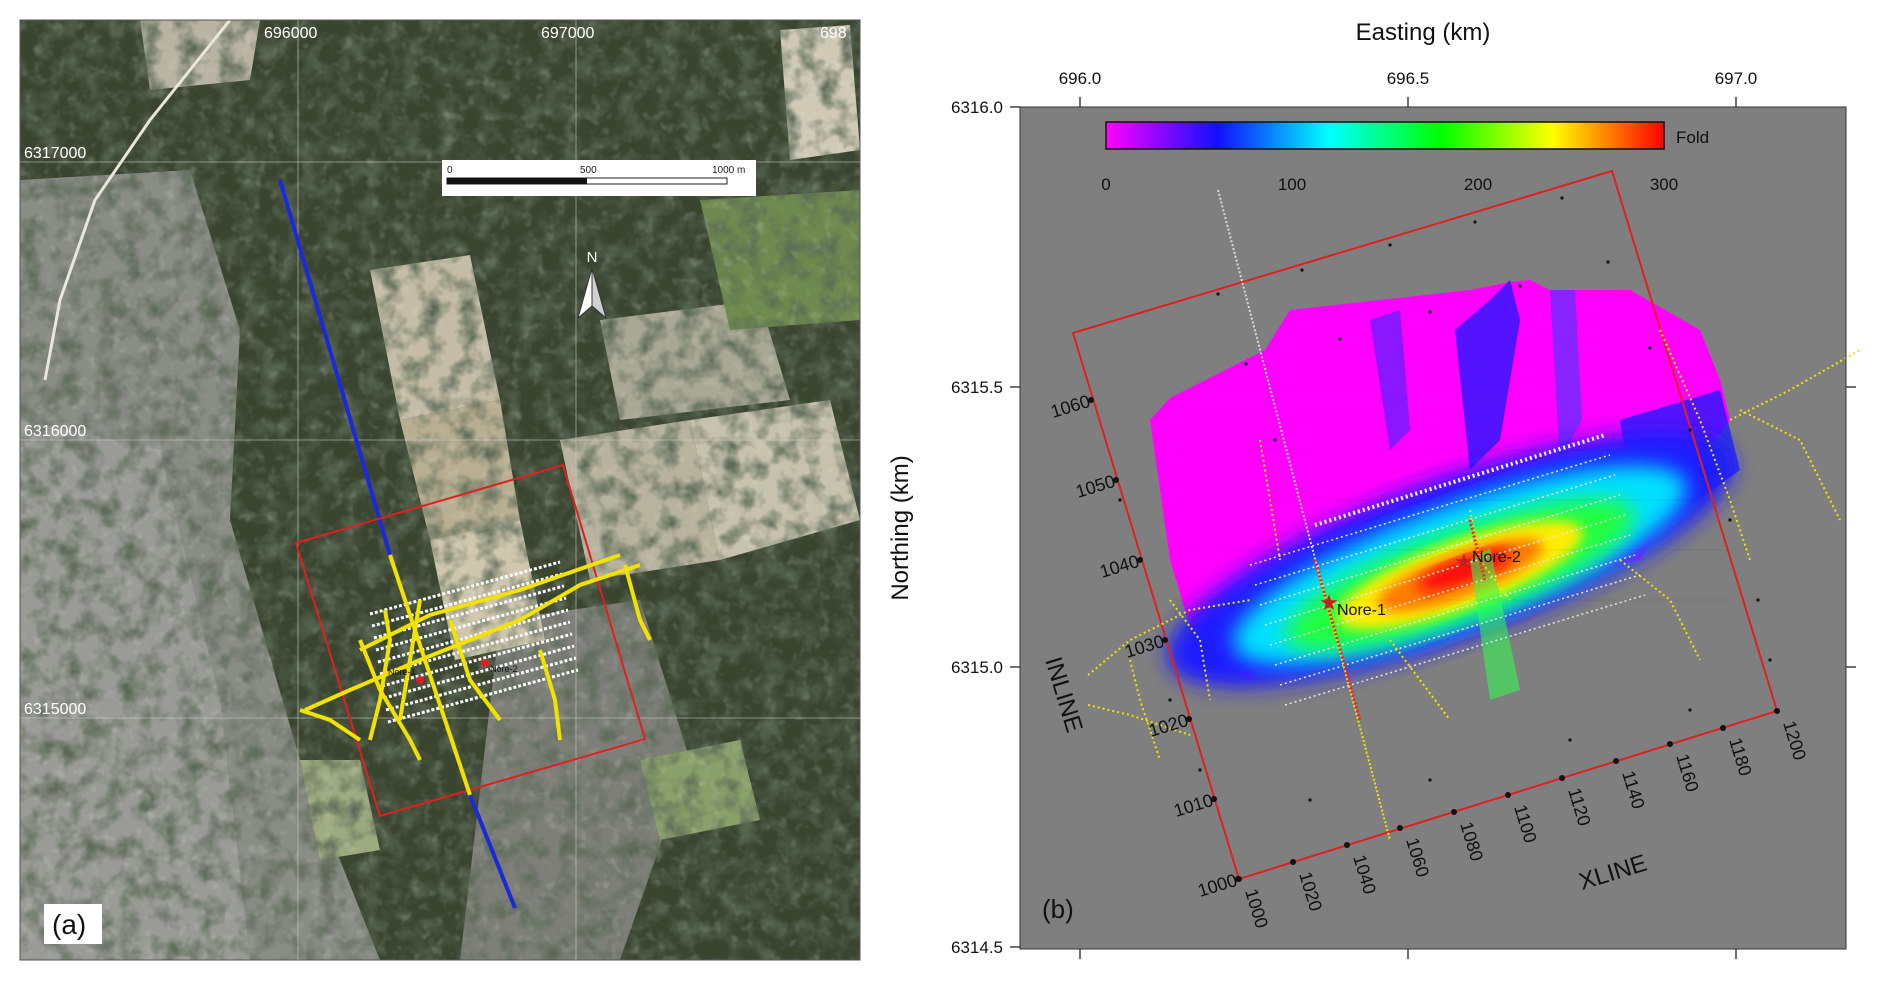  Describe the element at coordinates (588, 170) in the screenshot. I see `scale-tick-500: 500` at that location.